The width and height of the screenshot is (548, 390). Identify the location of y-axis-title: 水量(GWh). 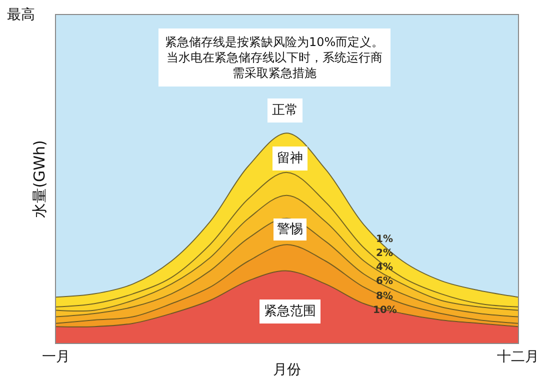
(39, 179).